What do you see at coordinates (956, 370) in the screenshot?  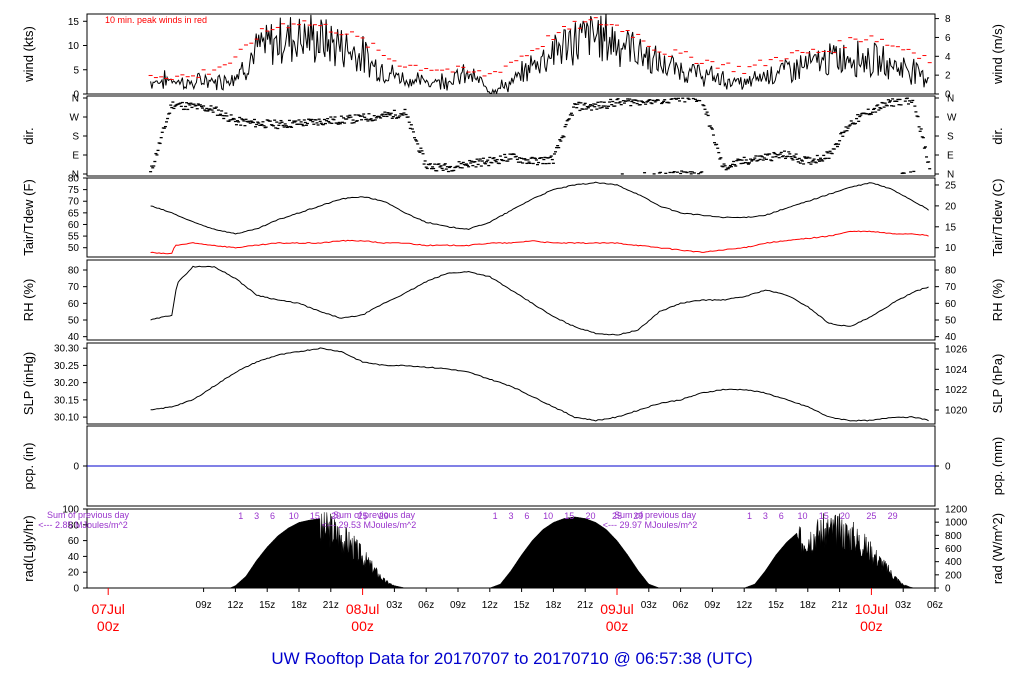 I see `y-tick-label-right: 1024` at bounding box center [956, 370].